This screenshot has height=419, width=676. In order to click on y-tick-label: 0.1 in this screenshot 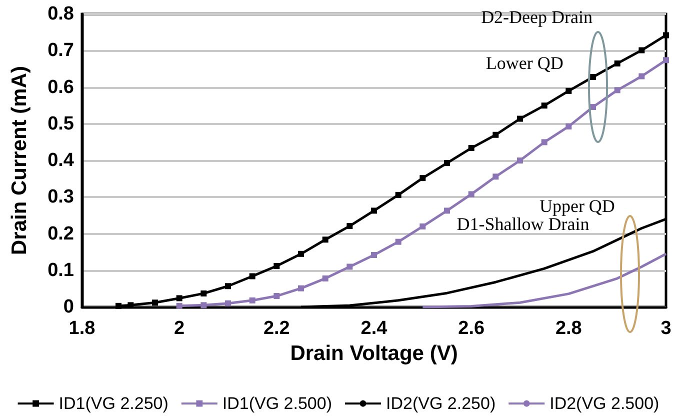, I will do `click(61, 270)`.